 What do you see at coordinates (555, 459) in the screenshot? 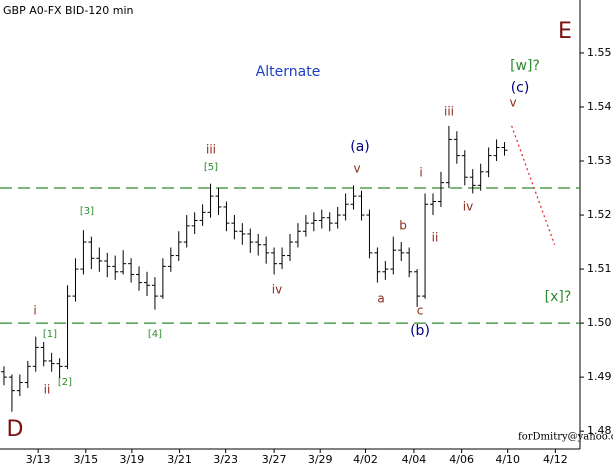
I see `x-tick-label: 4/12` at bounding box center [555, 459].